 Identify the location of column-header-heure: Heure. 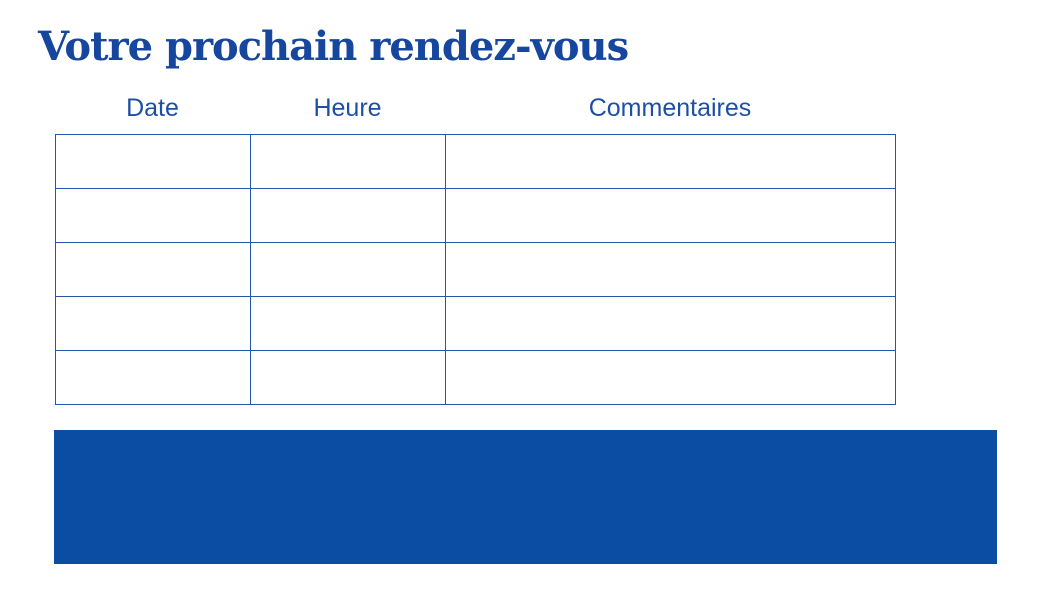
(347, 108).